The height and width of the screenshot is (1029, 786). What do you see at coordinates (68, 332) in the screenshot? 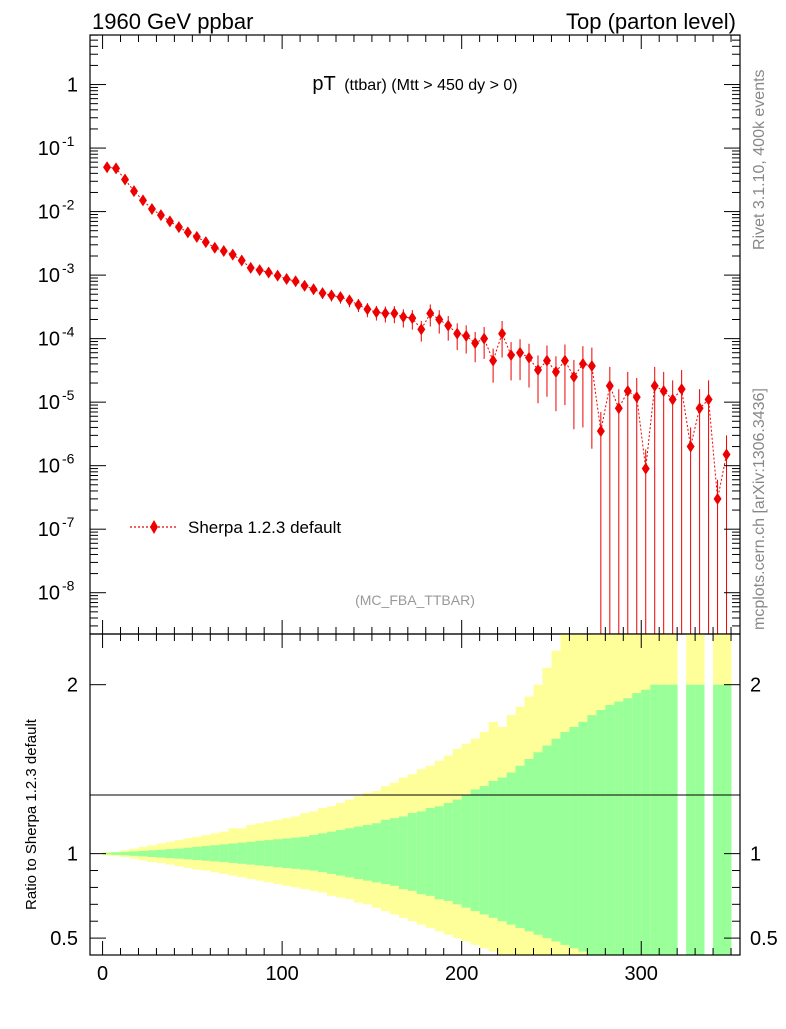
I see `main-ytick-exponent: -4` at bounding box center [68, 332].